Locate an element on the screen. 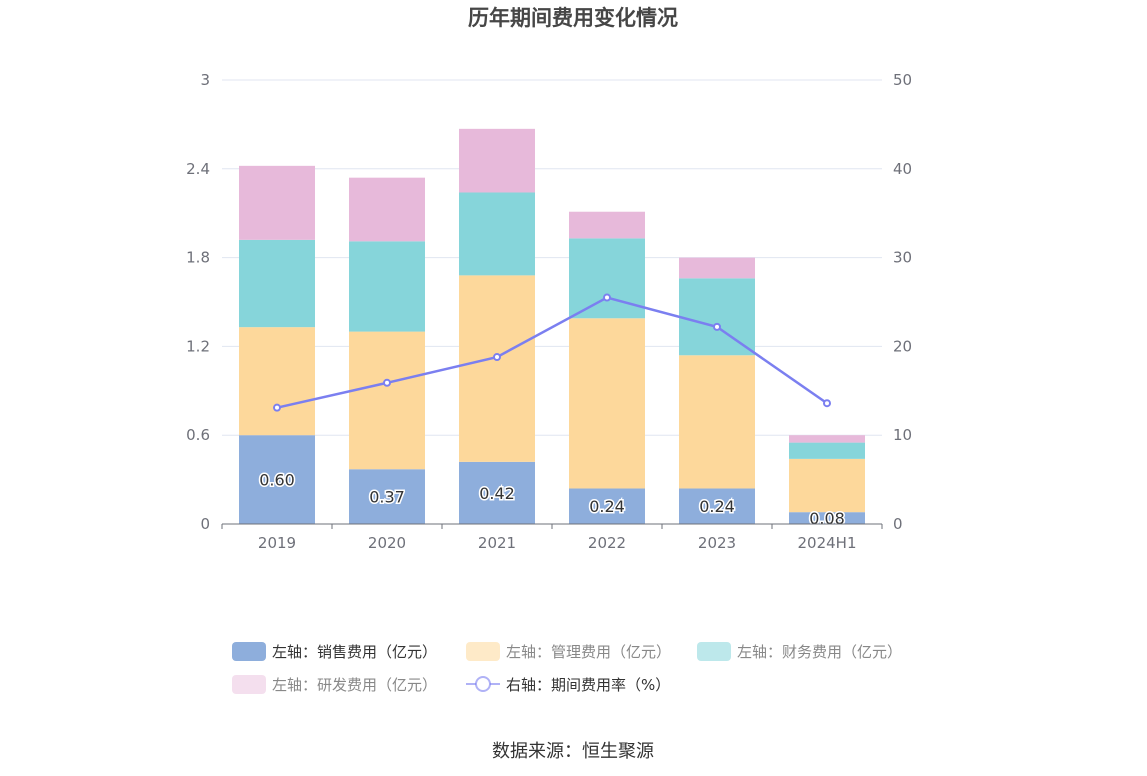  chart-title: 历年期间费用变化情况 is located at coordinates (573, 18).